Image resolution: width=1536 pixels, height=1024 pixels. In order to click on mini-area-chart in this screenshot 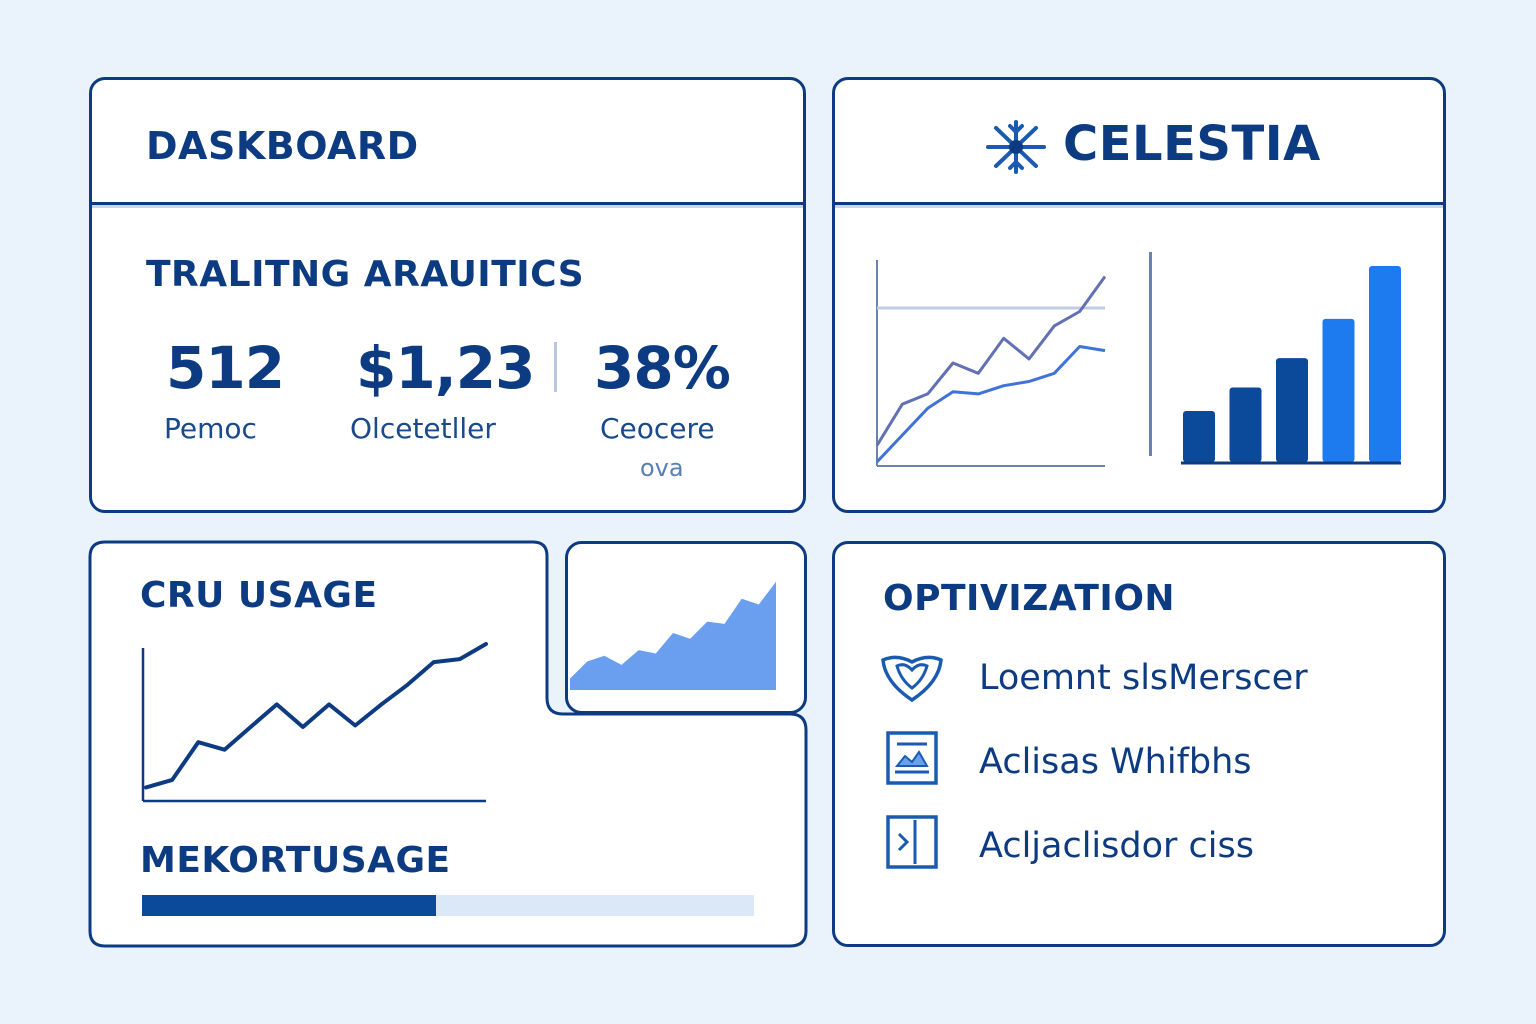, I will do `click(673, 635)`.